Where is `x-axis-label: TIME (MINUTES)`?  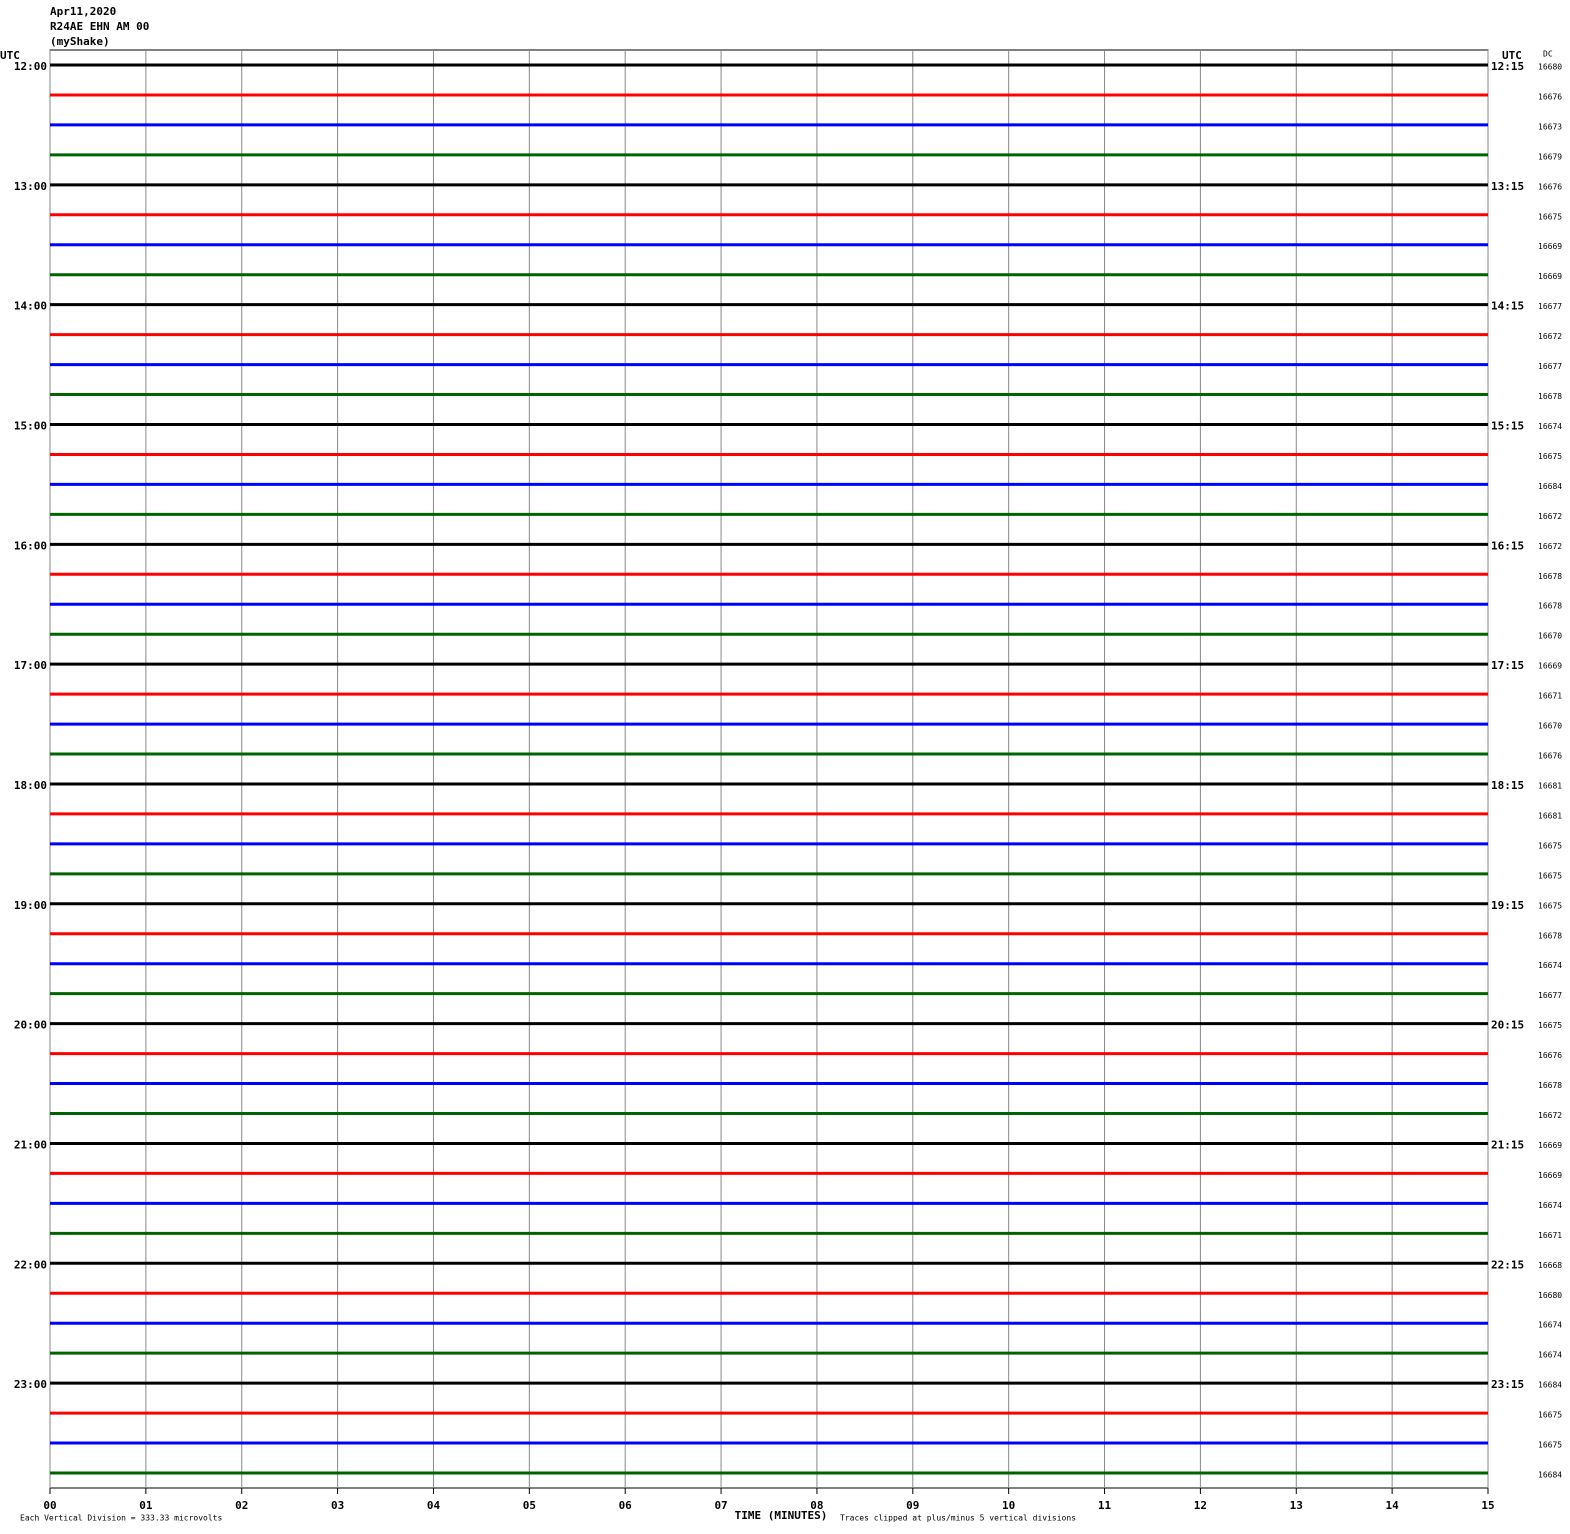
x-axis-label: TIME (MINUTES) is located at coordinates (781, 1515).